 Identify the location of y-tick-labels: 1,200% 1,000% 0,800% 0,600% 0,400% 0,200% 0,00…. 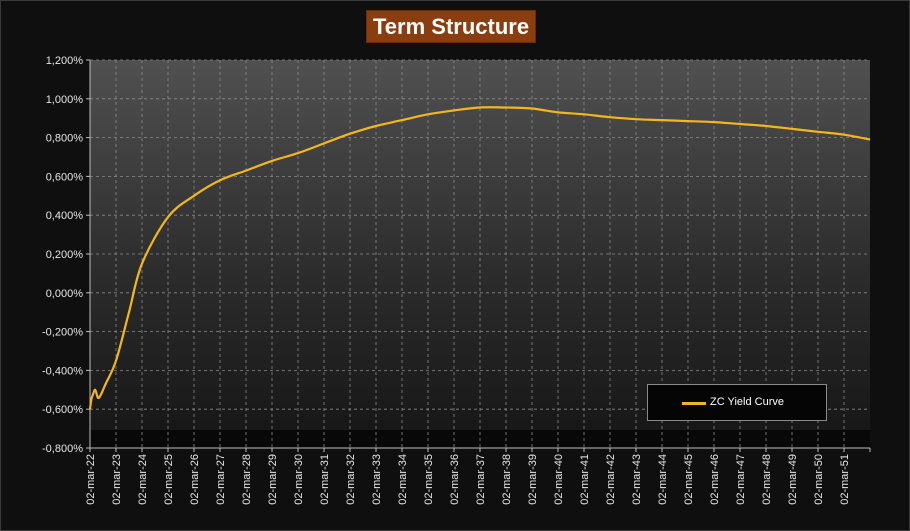
(62, 255).